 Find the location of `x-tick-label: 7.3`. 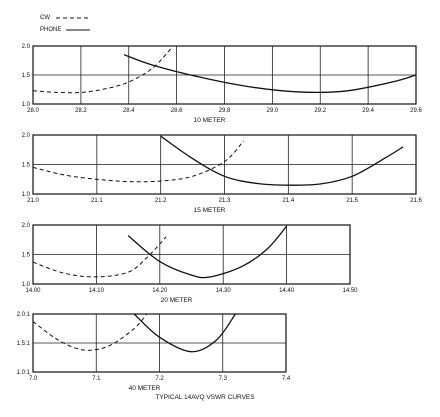

x-tick-label: 7.3 is located at coordinates (223, 379).